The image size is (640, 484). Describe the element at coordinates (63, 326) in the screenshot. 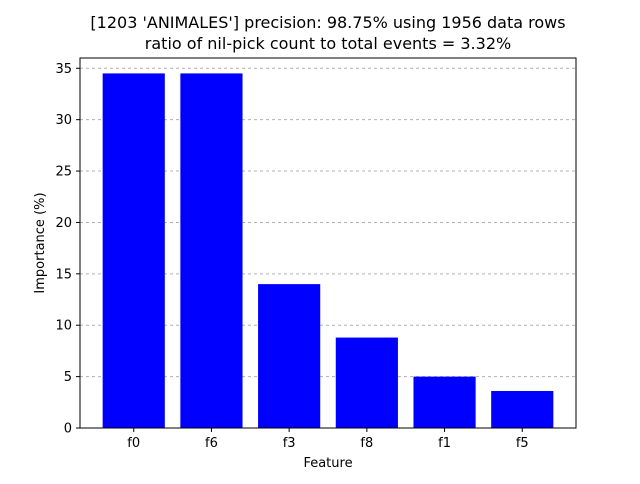

I see `y-tick-label: 10` at that location.